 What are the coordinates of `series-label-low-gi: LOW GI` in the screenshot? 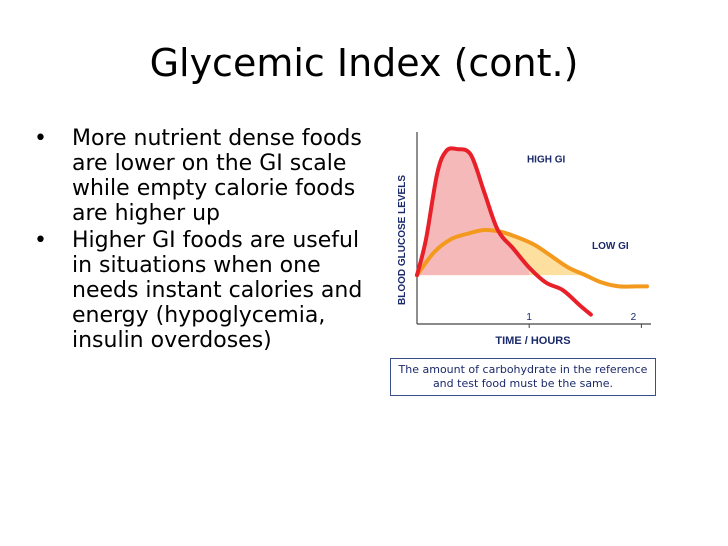 It's located at (610, 246).